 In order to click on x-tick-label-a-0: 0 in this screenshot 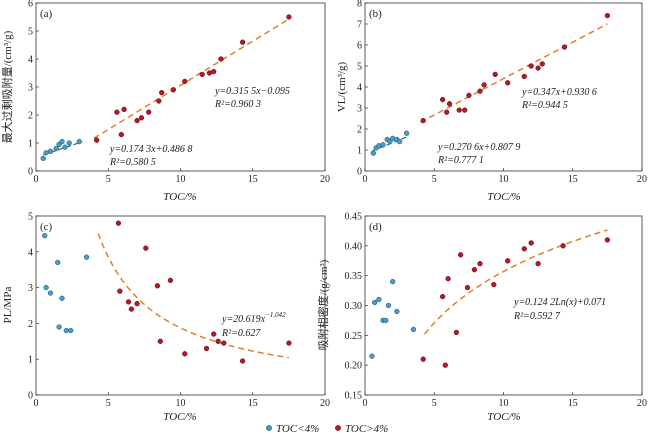, I will do `click(36, 179)`.